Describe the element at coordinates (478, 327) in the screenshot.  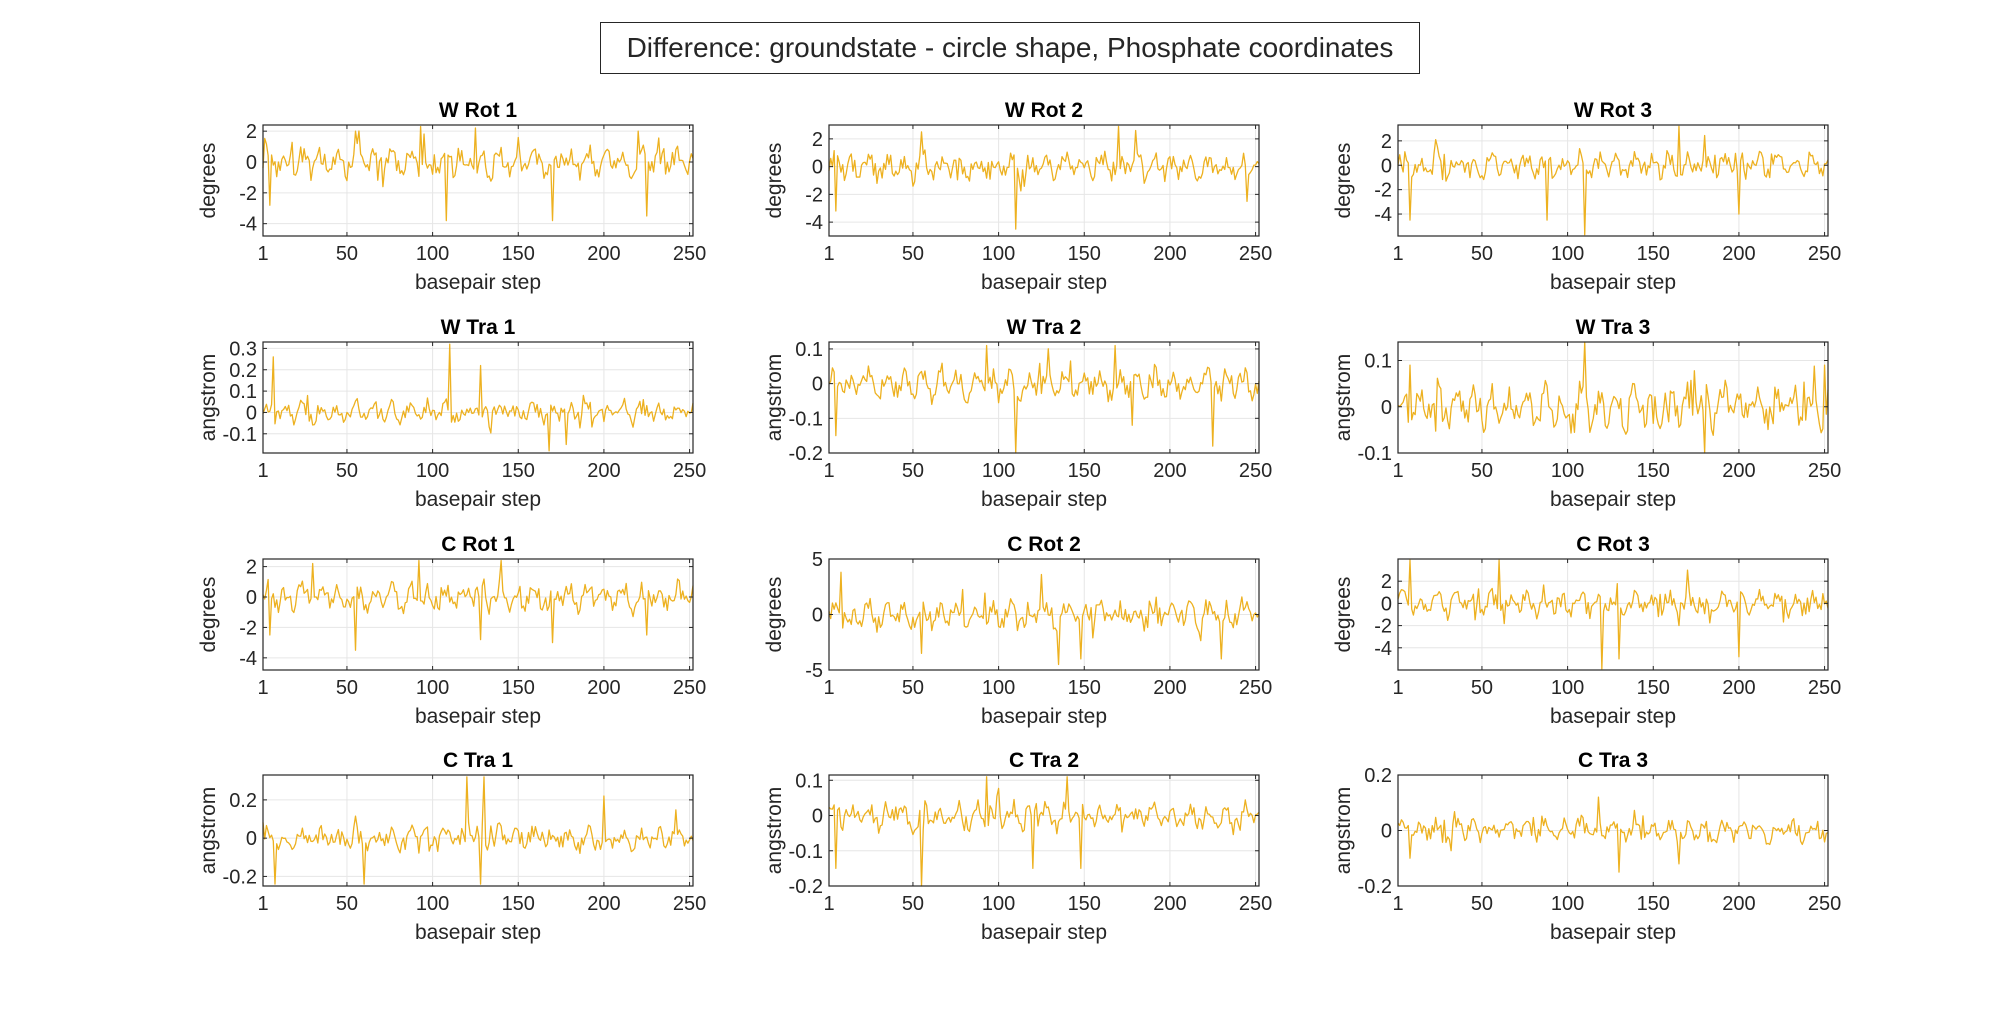
I see `subplot-title: W Tra 1` at that location.